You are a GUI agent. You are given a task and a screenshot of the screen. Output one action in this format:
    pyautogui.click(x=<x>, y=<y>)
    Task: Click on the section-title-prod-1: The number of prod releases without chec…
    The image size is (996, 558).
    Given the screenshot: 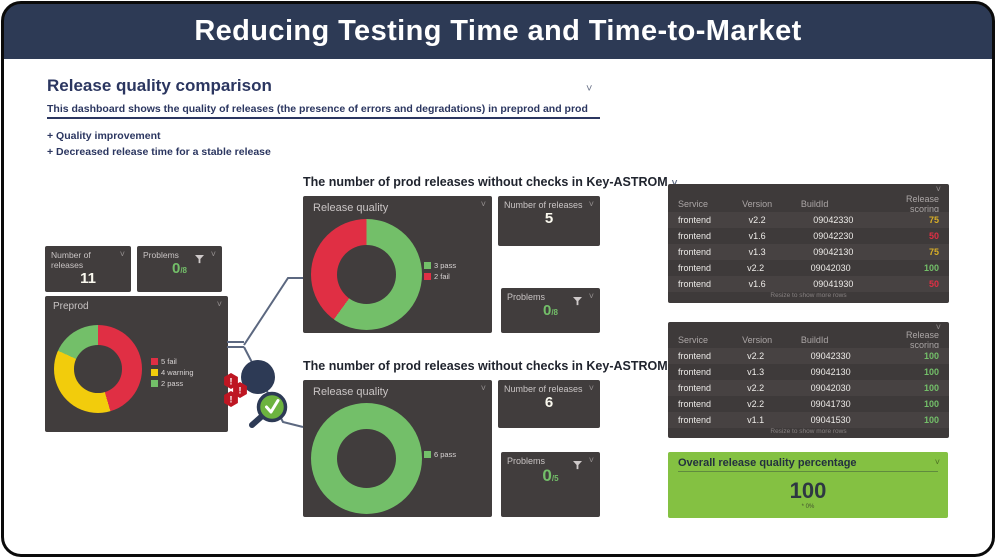 What is the action you would take?
    pyautogui.click(x=490, y=182)
    